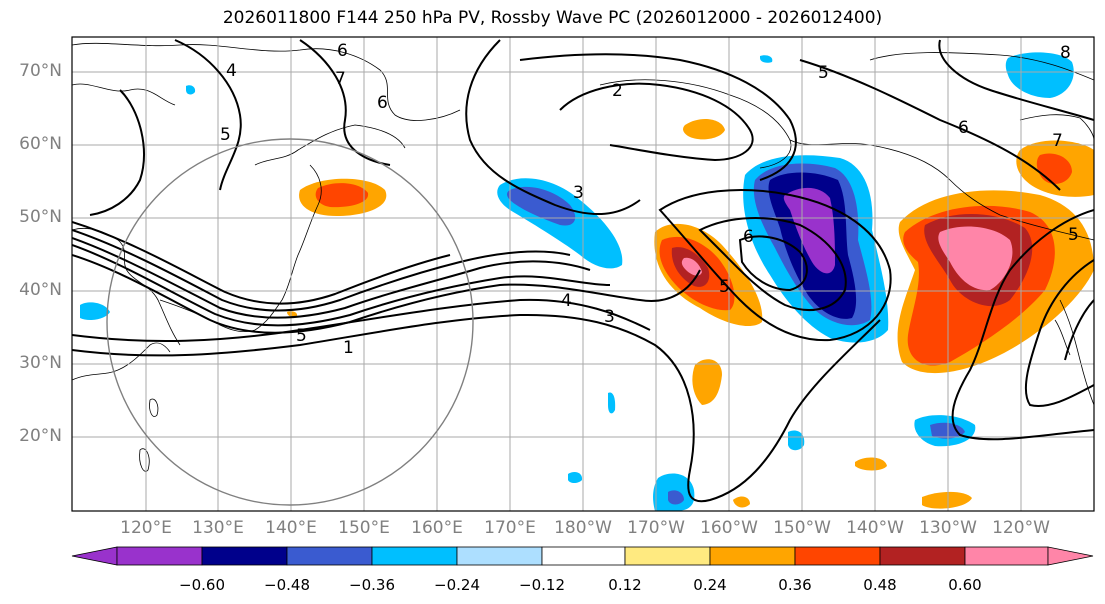  What do you see at coordinates (729, 528) in the screenshot?
I see `longitude-label: 160°W` at bounding box center [729, 528].